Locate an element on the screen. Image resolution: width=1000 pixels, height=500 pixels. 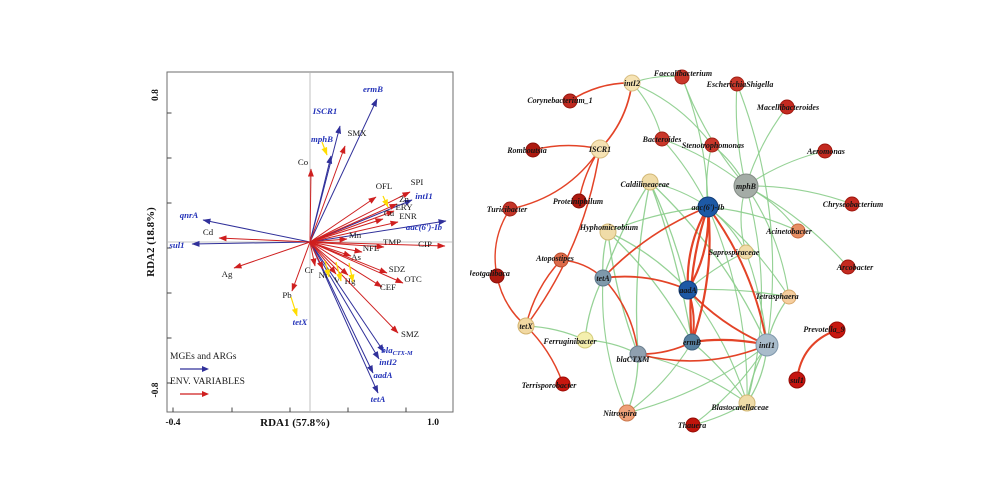
rda-arrow-Cd is located at coordinates (264, 239).